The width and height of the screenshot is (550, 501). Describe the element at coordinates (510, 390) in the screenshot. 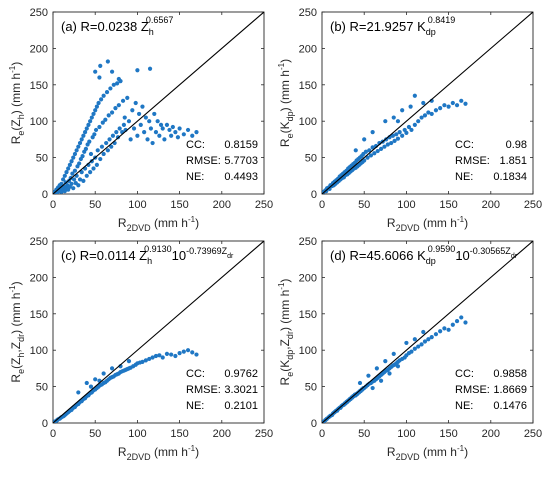

I see `stat-value: 1.8669` at that location.